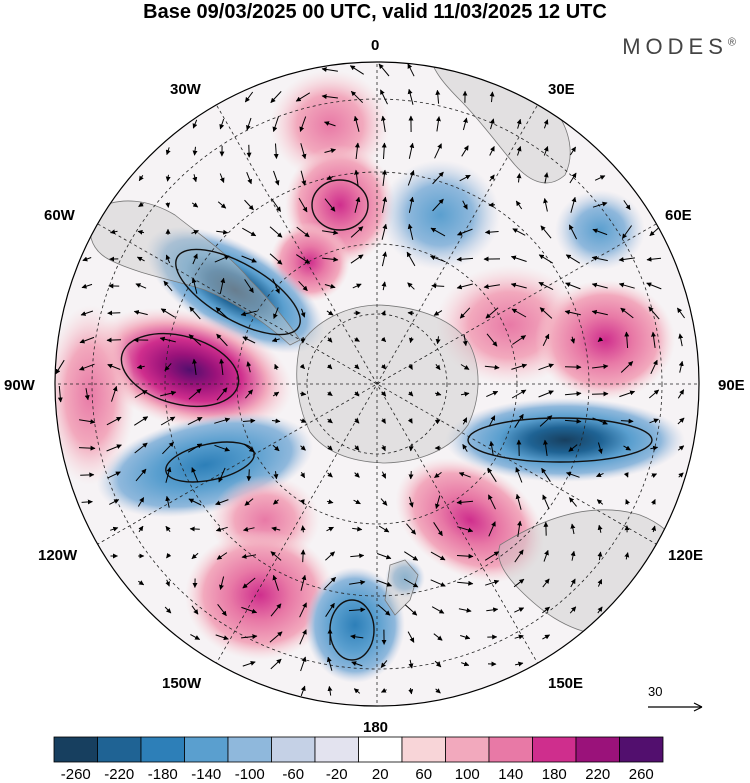  What do you see at coordinates (561, 89) in the screenshot?
I see `label-lon-30e: 30E` at bounding box center [561, 89].